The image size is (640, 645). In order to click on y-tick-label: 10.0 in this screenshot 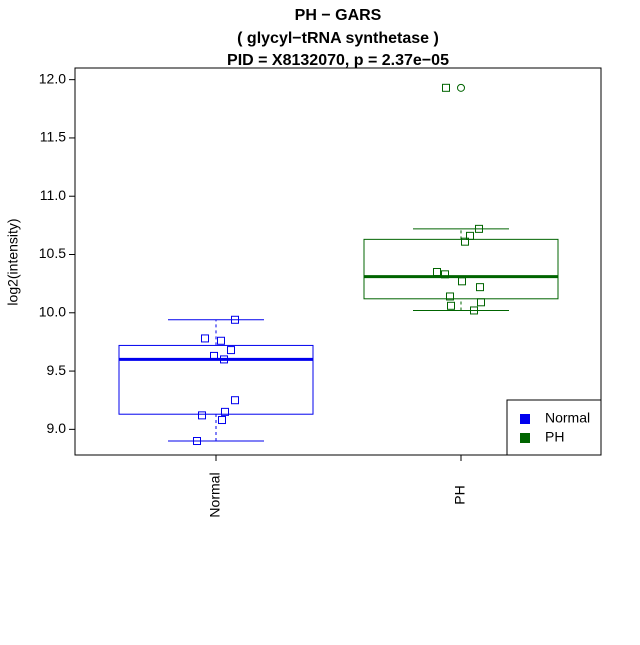, I will do `click(52, 311)`.